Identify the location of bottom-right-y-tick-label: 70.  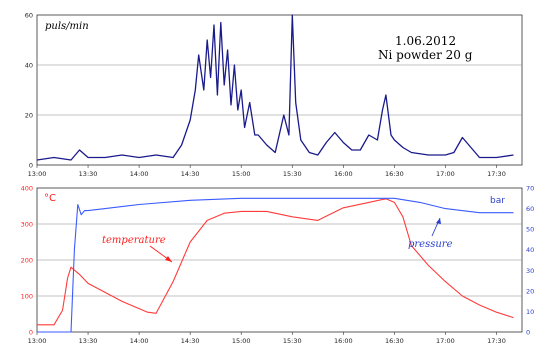
(530, 189).